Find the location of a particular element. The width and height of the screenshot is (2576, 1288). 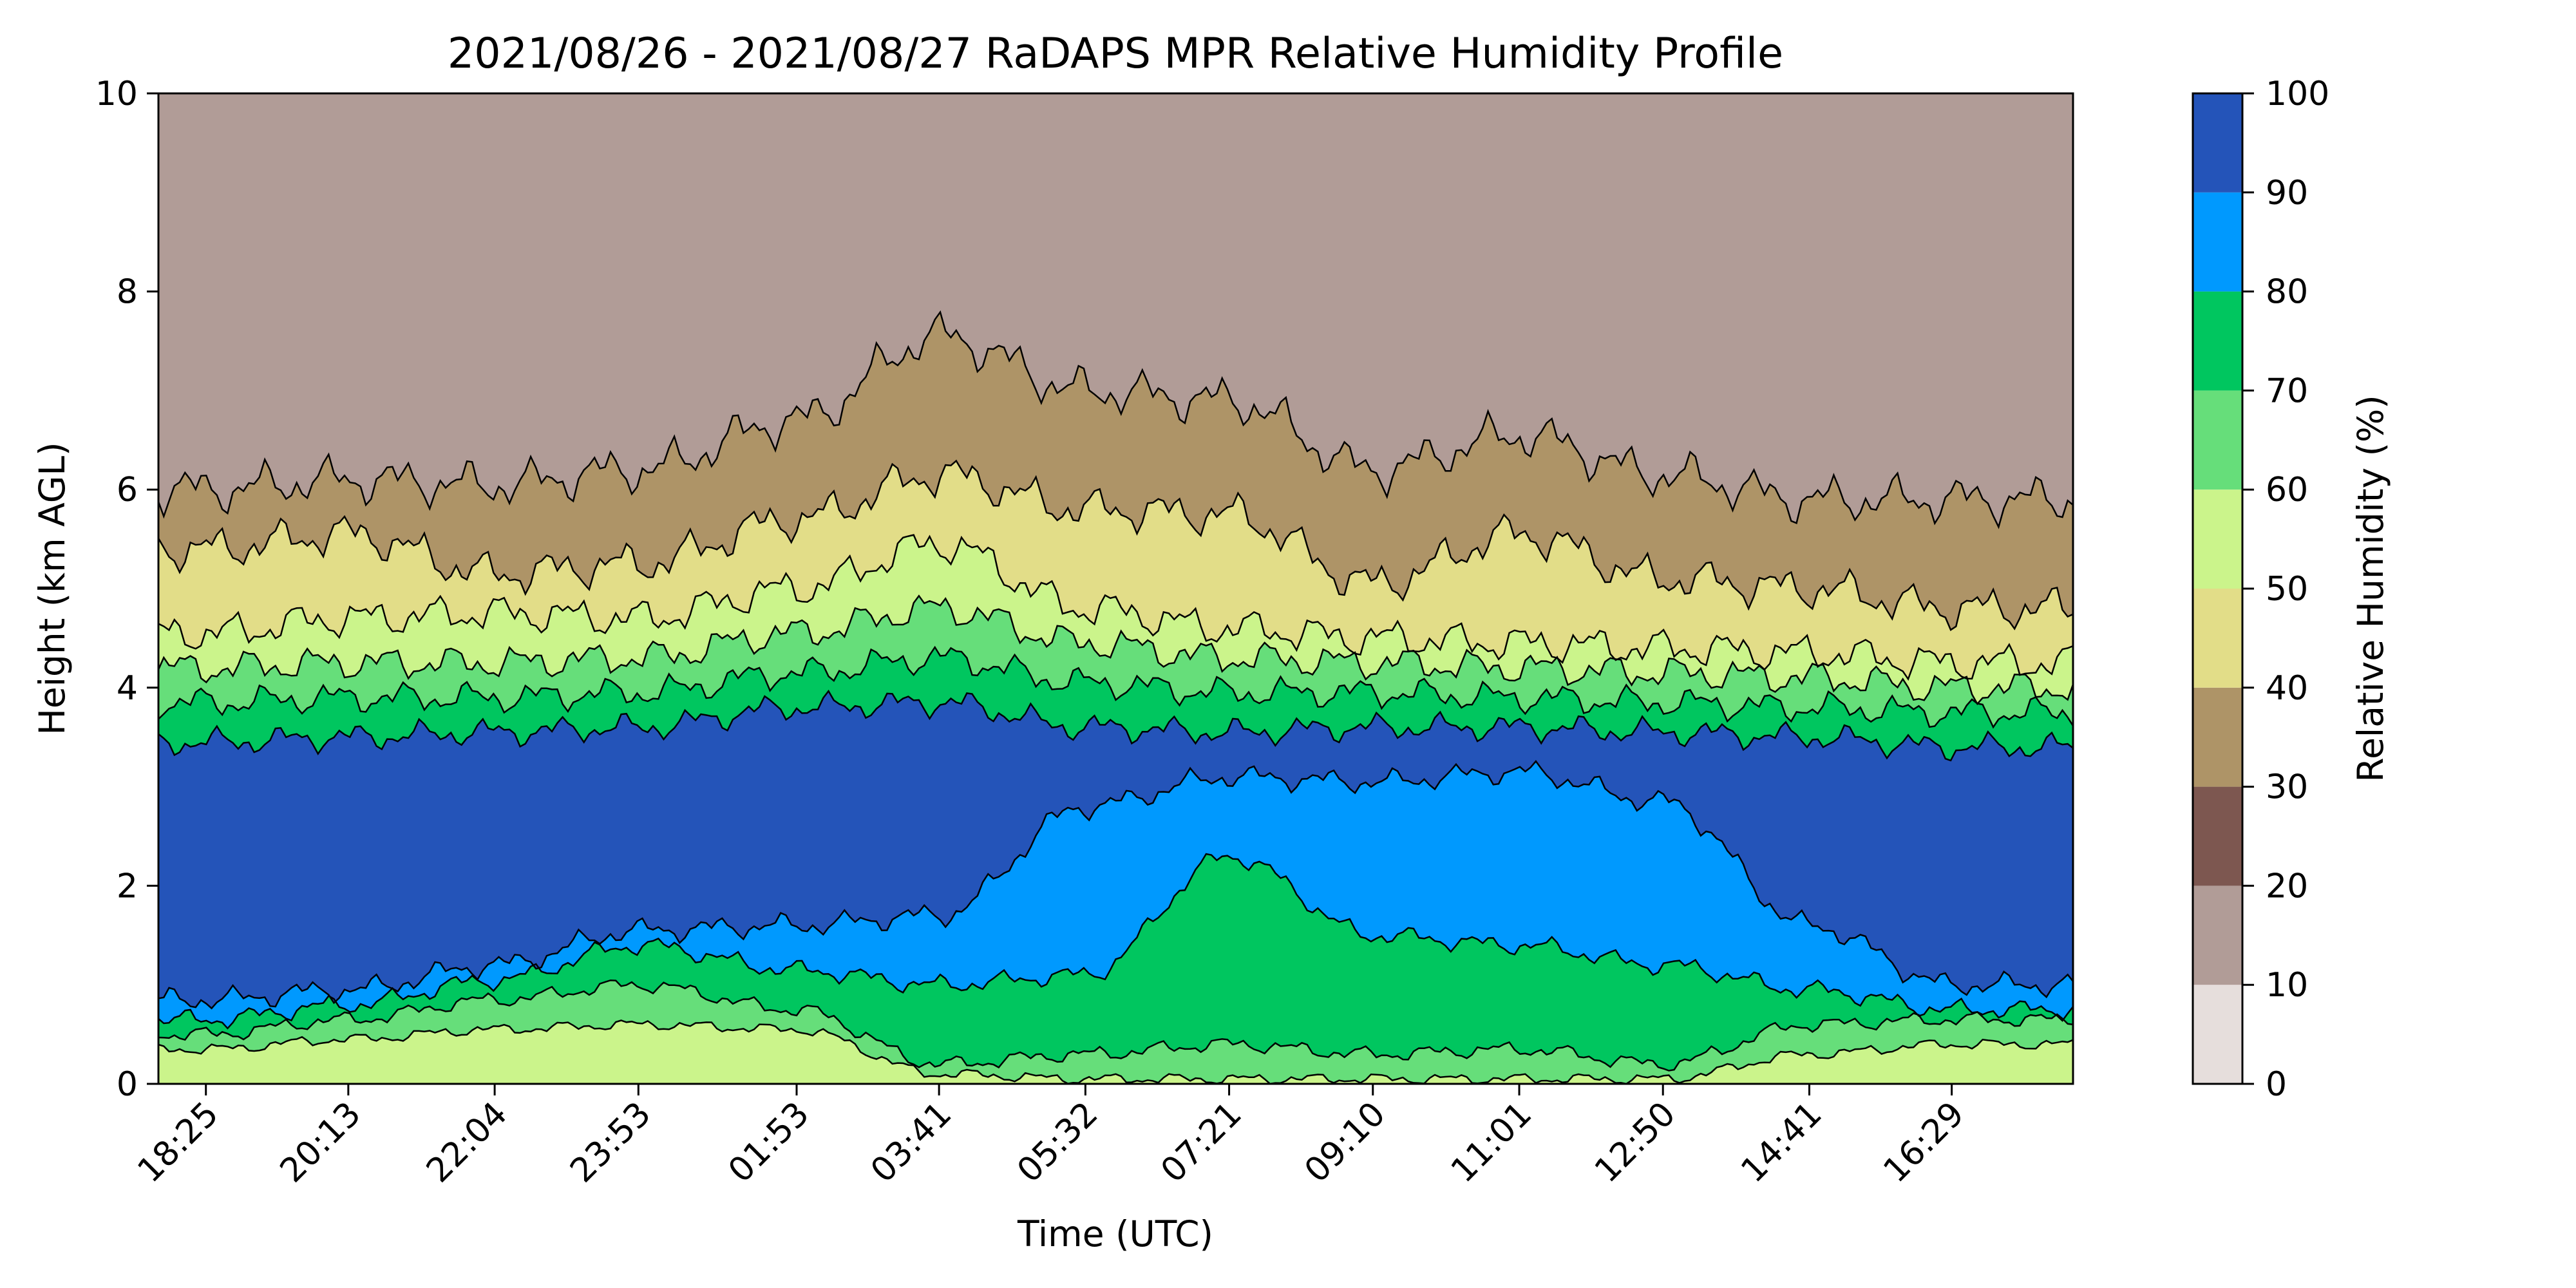

x-tick-label: 01:53 is located at coordinates (769, 1142).